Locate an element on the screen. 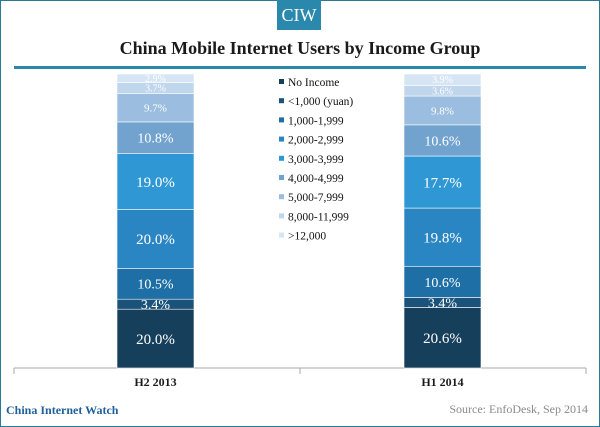 The width and height of the screenshot is (600, 427). data-label: 3.7% is located at coordinates (155, 88).